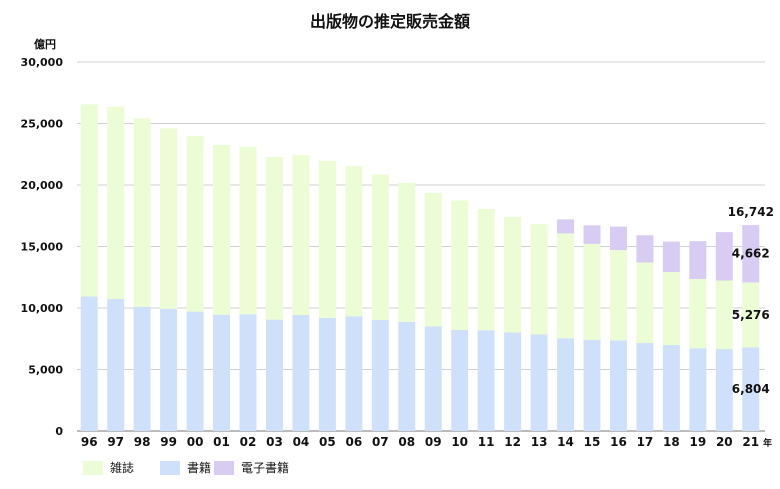 The height and width of the screenshot is (489, 780). Describe the element at coordinates (697, 442) in the screenshot. I see `x-tick-label: 19` at that location.